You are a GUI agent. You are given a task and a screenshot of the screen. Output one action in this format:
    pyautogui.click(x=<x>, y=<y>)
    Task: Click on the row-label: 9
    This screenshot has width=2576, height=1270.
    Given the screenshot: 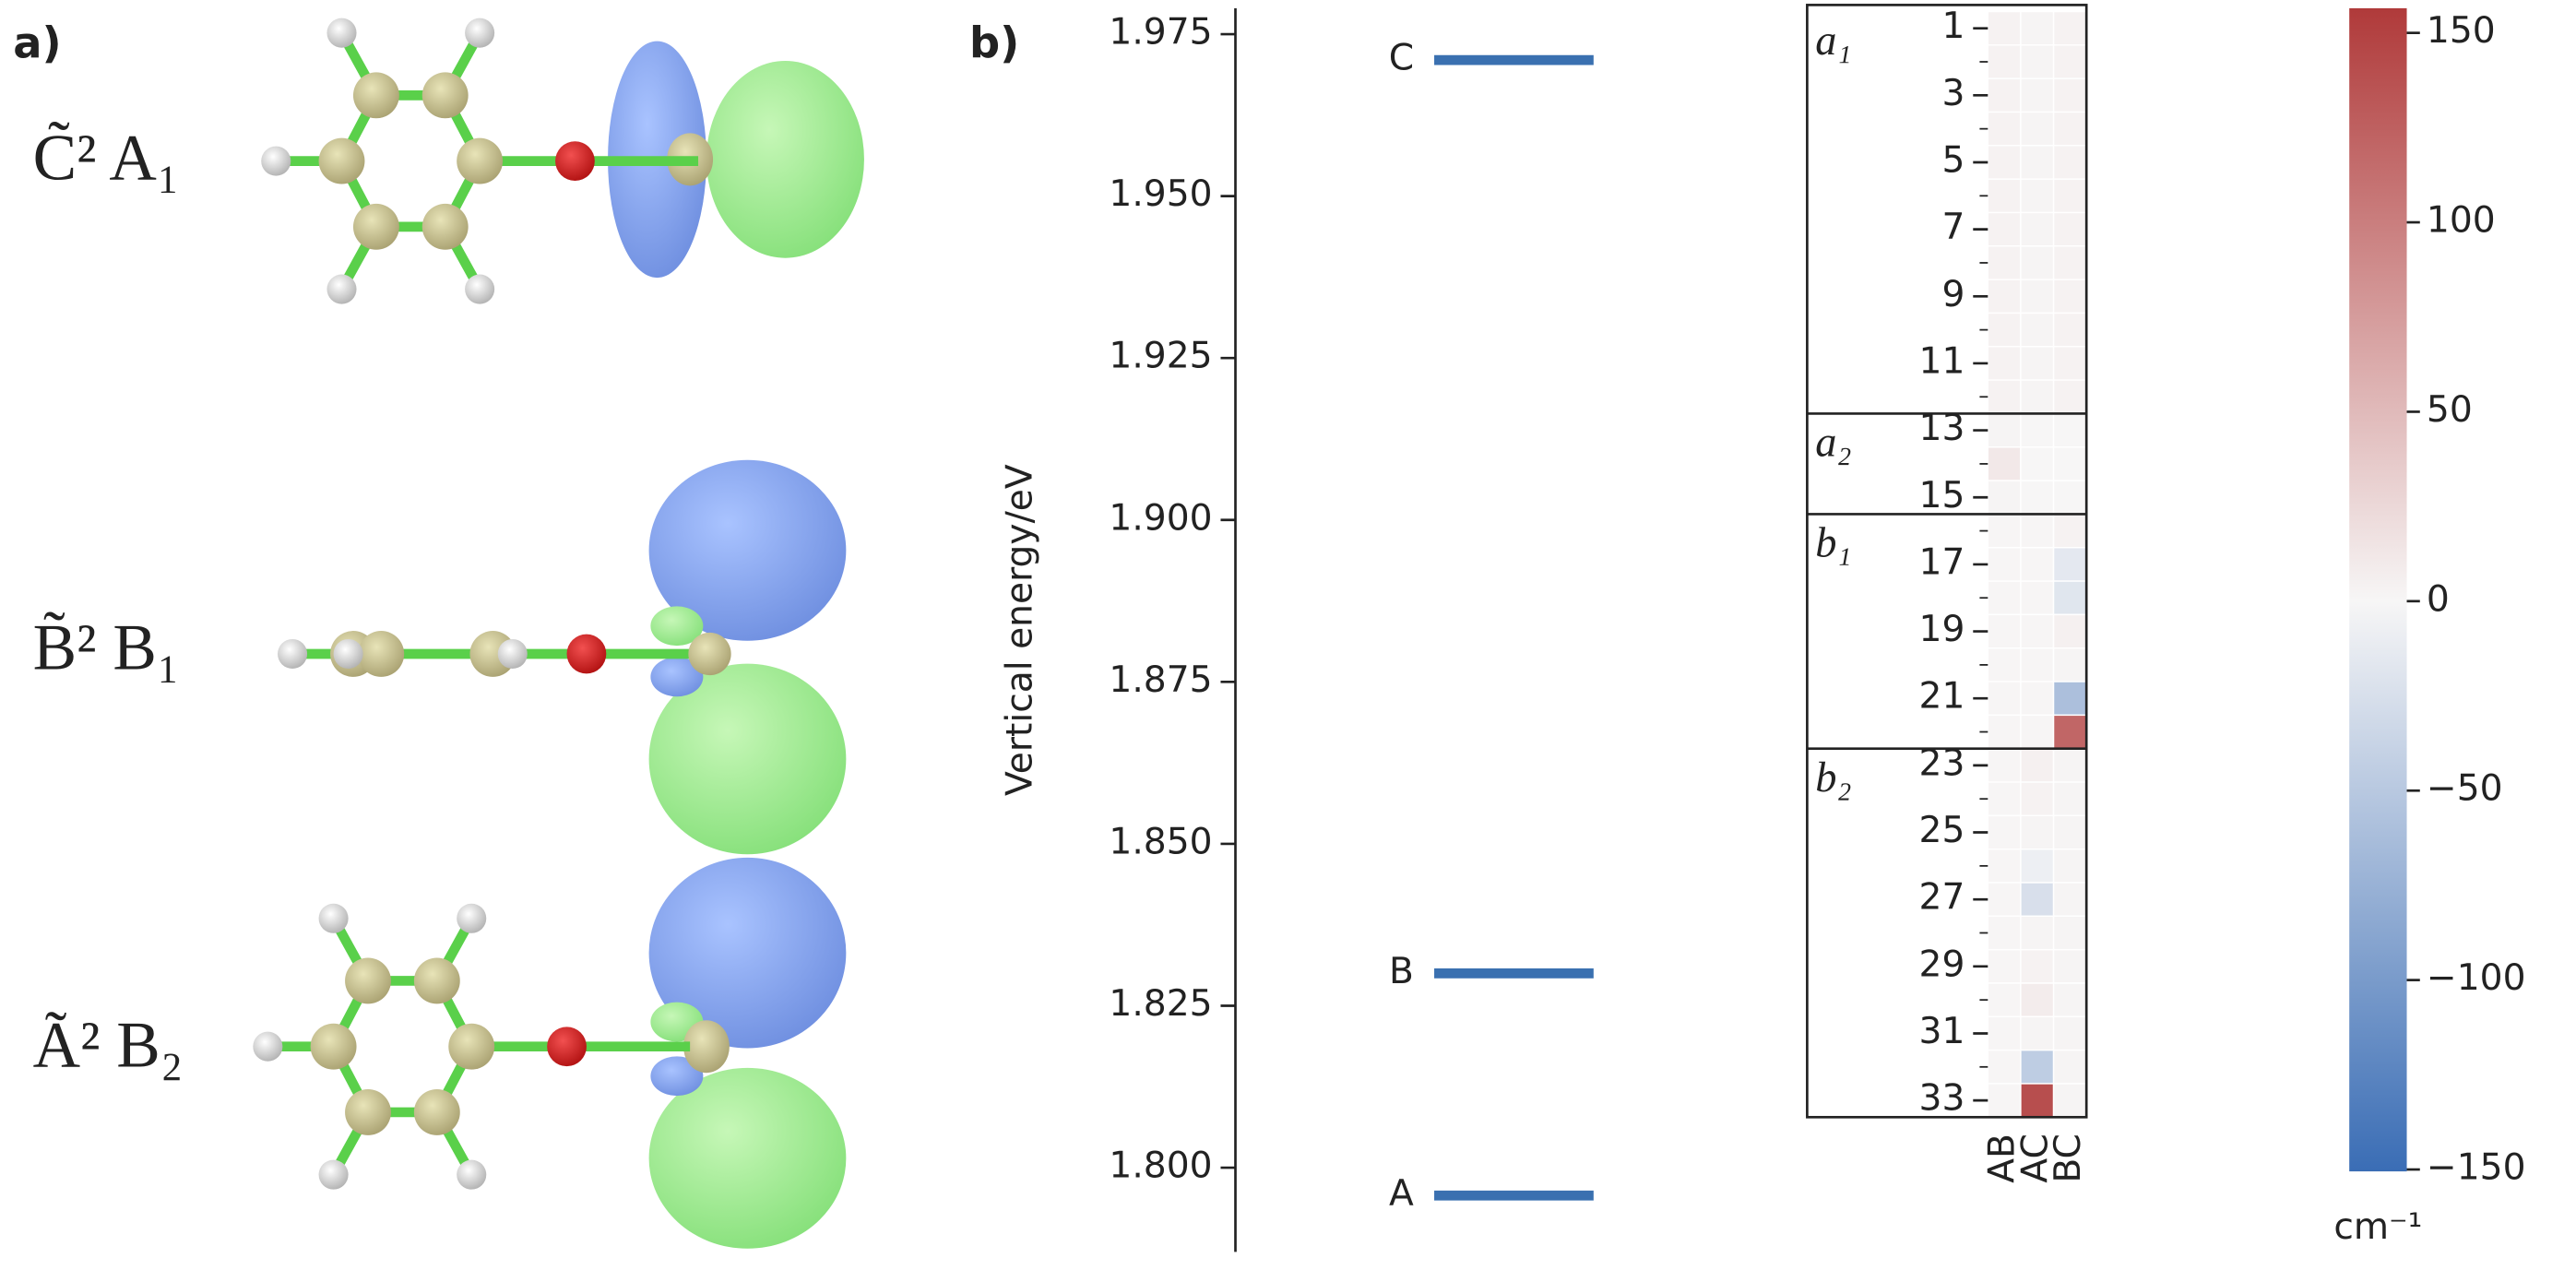 What is the action you would take?
    pyautogui.click(x=1953, y=294)
    